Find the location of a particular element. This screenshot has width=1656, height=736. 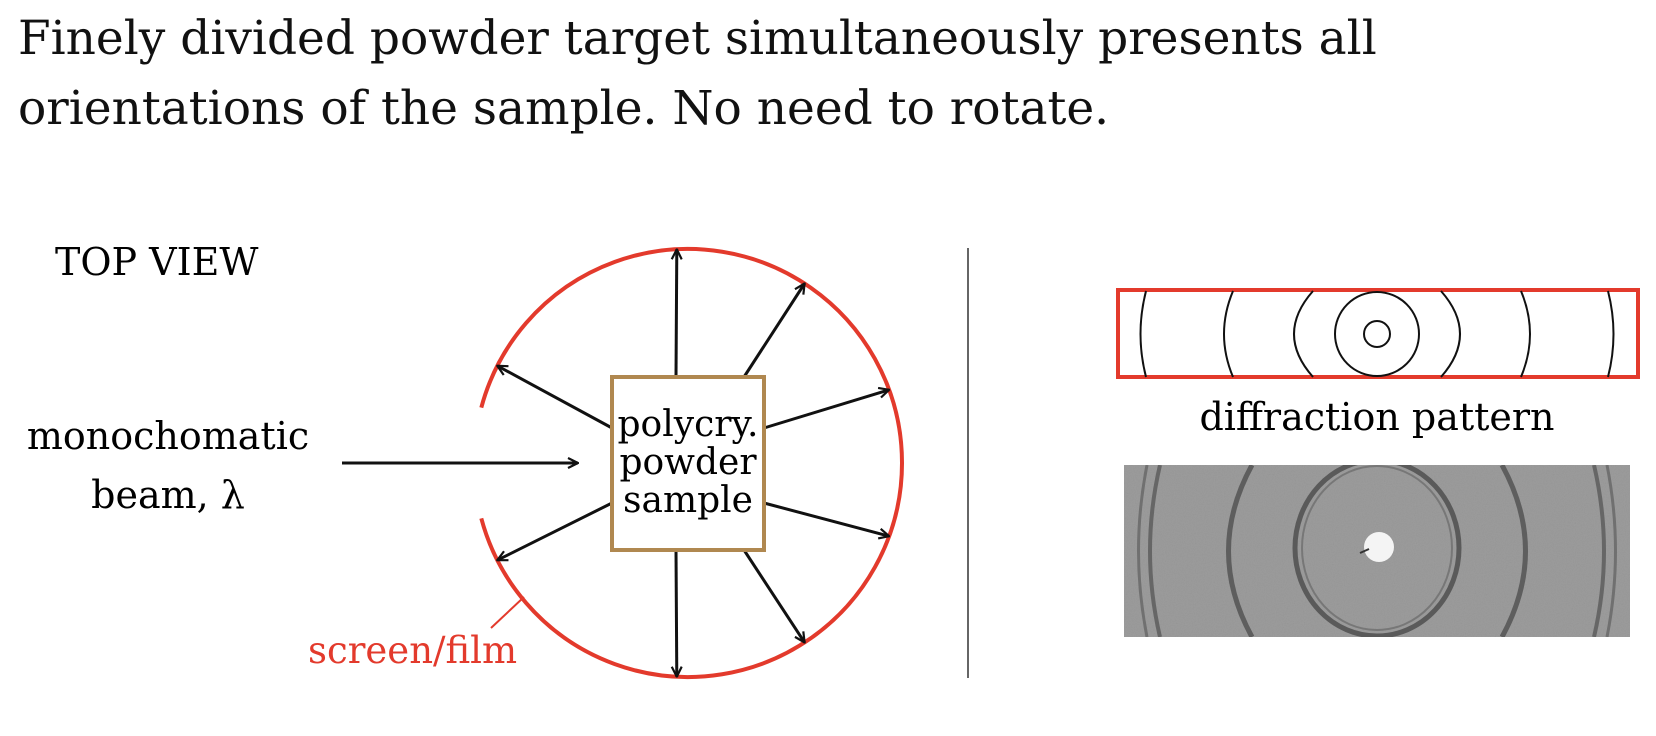

diffraction-pattern-schematic is located at coordinates (1378, 333).